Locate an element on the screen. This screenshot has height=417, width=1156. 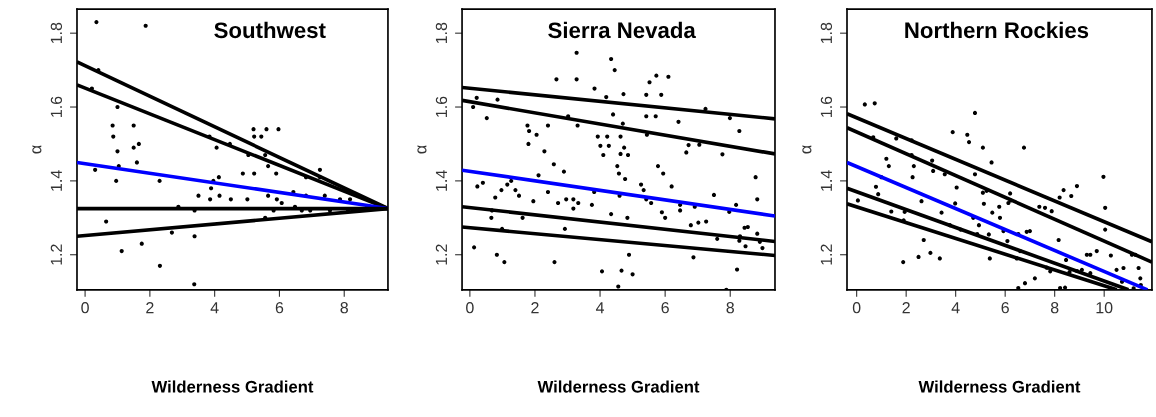
chart-title: Southwest is located at coordinates (270, 30).